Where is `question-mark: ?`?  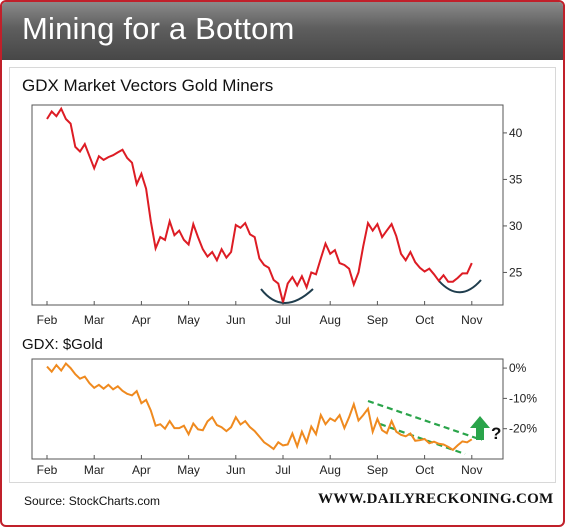 question-mark: ? is located at coordinates (496, 433).